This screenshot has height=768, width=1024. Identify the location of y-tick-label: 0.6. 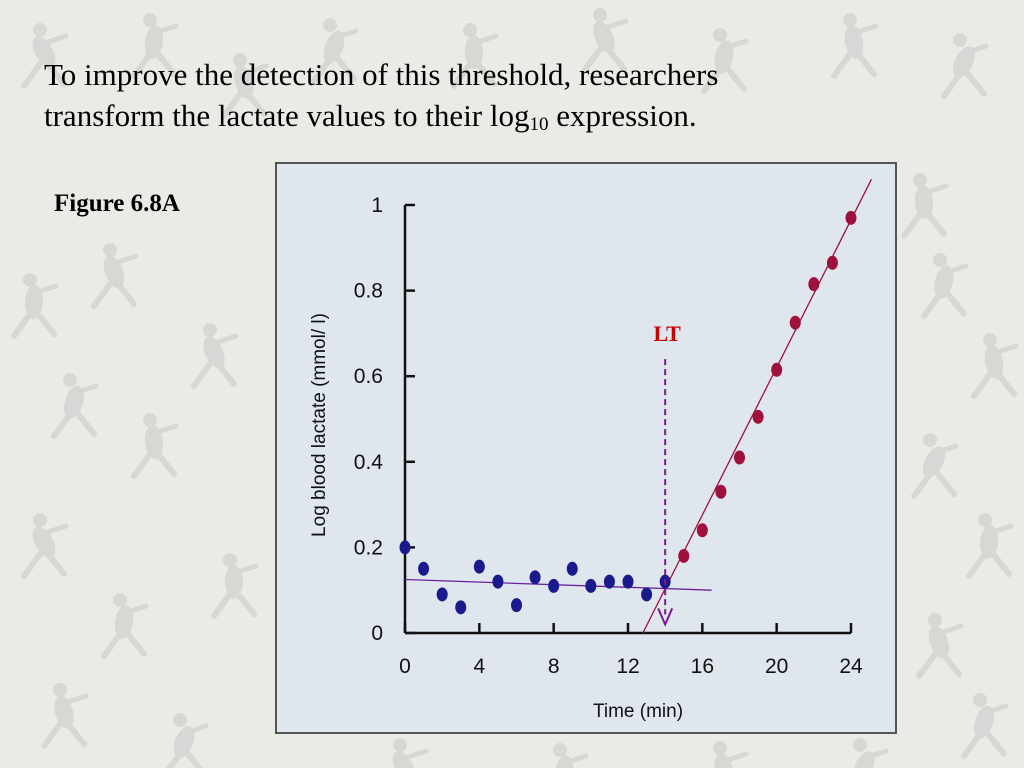
(368, 376).